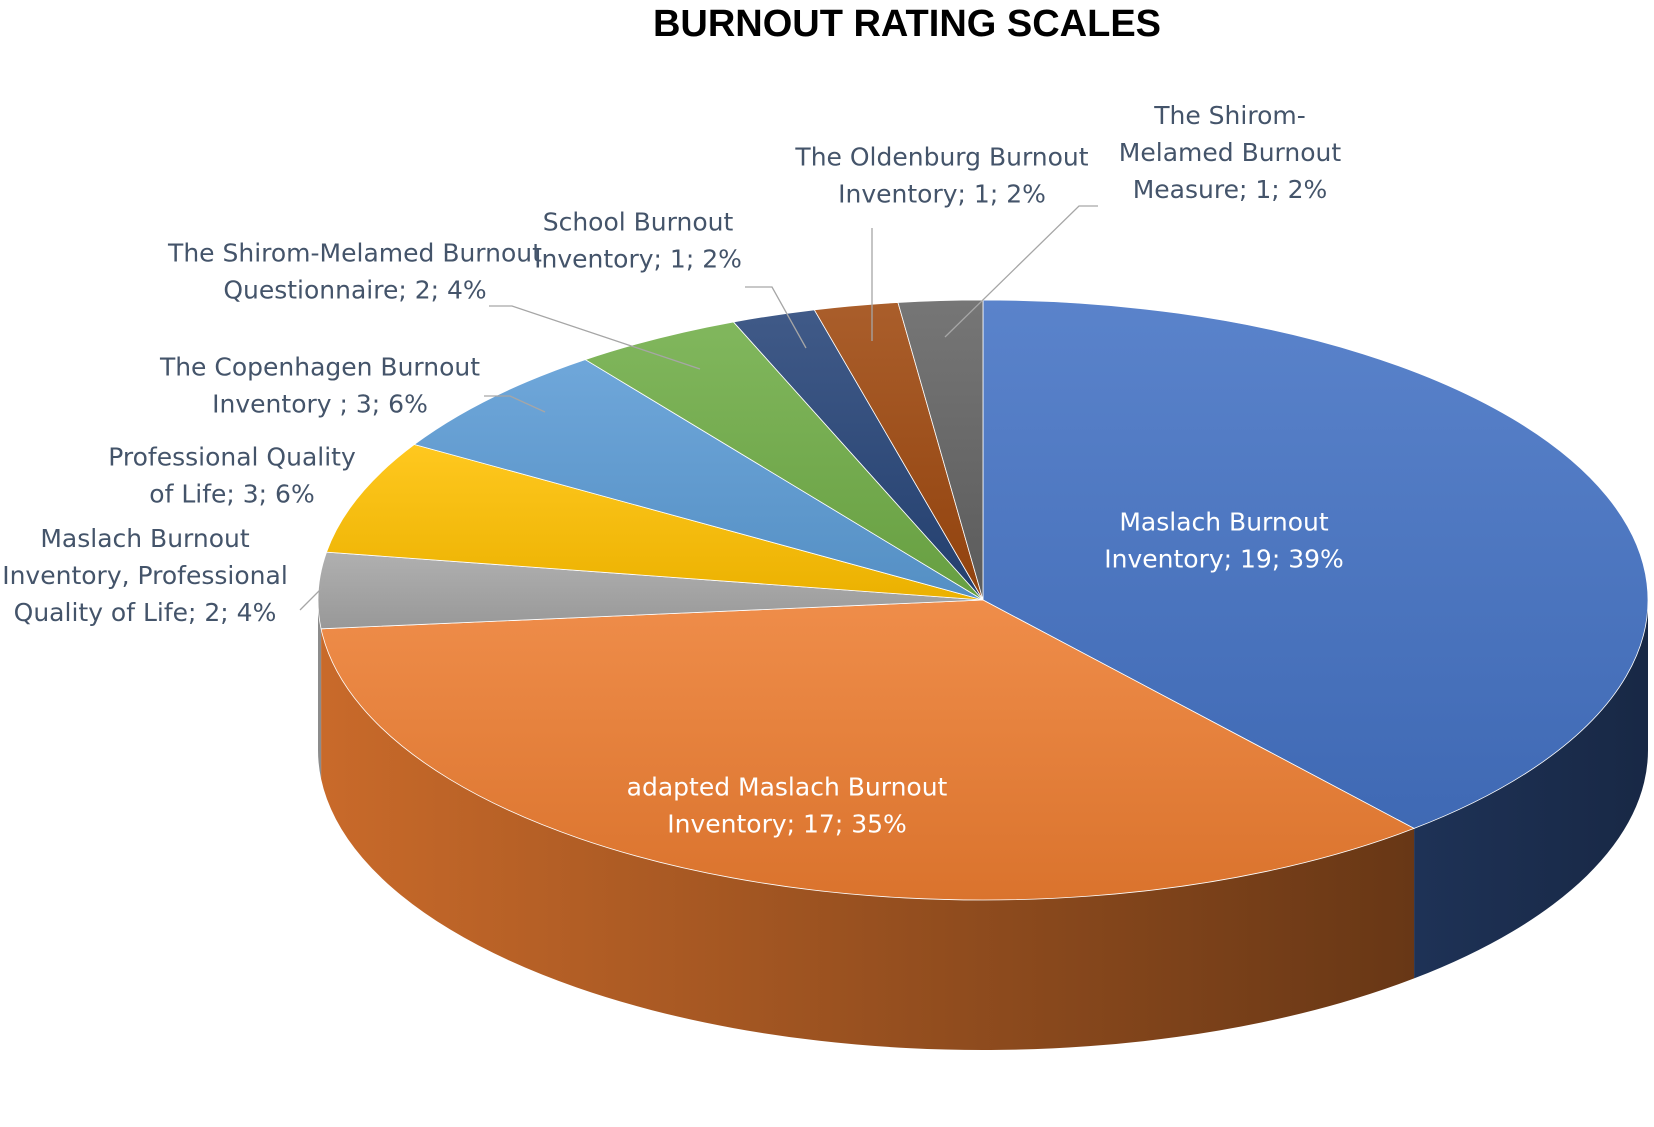 This screenshot has width=1654, height=1127. Describe the element at coordinates (320, 404) in the screenshot. I see `data-label-line: Inventory ; 3; 6%` at that location.